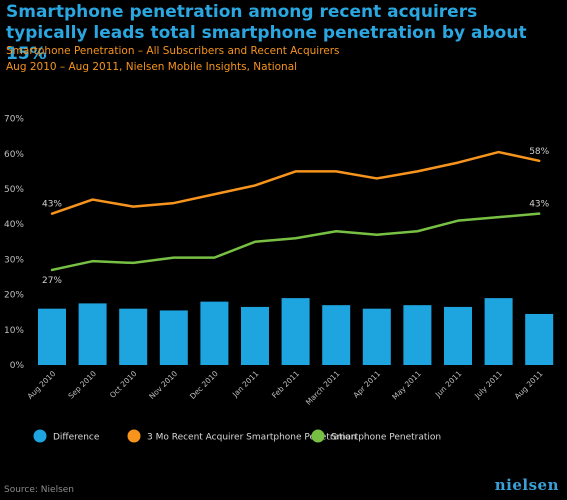 The image size is (567, 500). Describe the element at coordinates (14, 296) in the screenshot. I see `y-tick-label: 20%` at that location.